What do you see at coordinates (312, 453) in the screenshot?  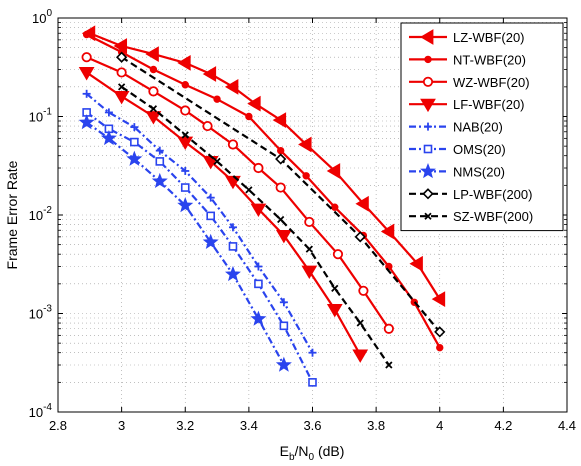 I see `x-axis-label: Eb/N0 (dB)` at bounding box center [312, 453].